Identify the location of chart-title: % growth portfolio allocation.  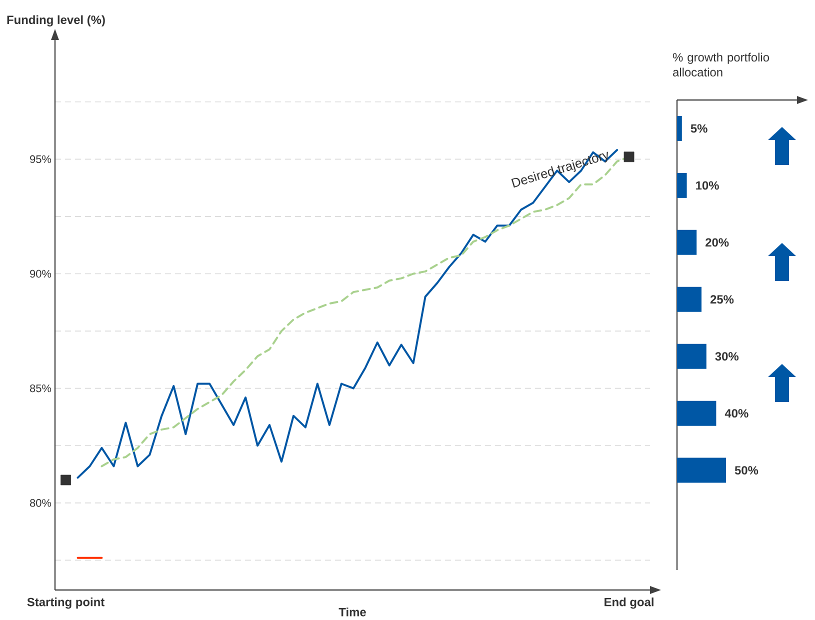
(721, 64).